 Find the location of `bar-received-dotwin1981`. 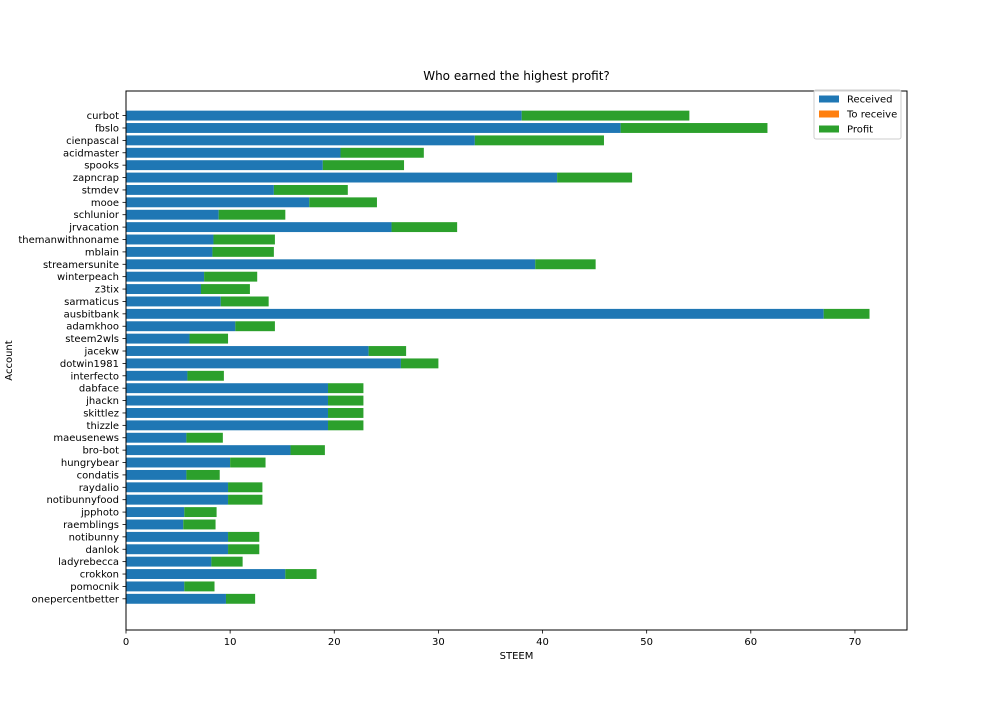

bar-received-dotwin1981 is located at coordinates (263, 363).